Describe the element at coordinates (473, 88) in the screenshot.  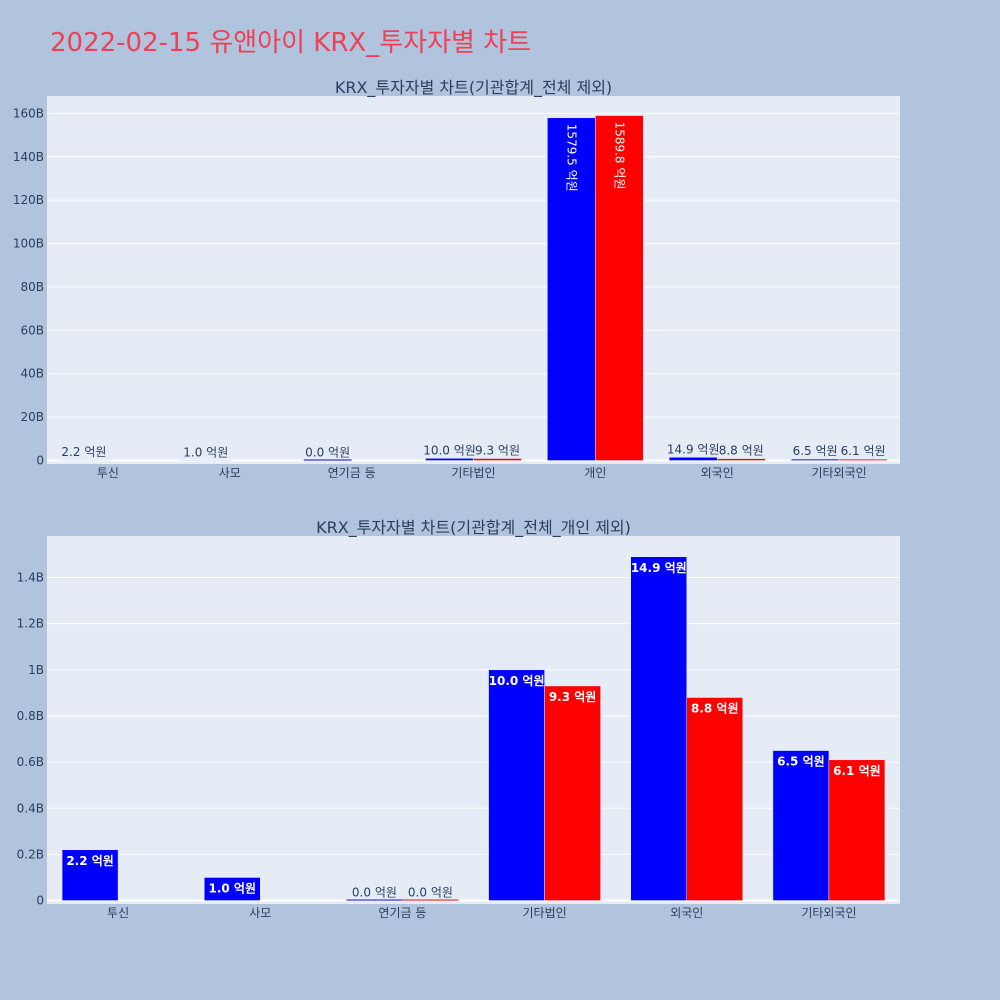
I see `chart-title: KRX_투자자별 차트(기관합계_전체 제외)` at that location.